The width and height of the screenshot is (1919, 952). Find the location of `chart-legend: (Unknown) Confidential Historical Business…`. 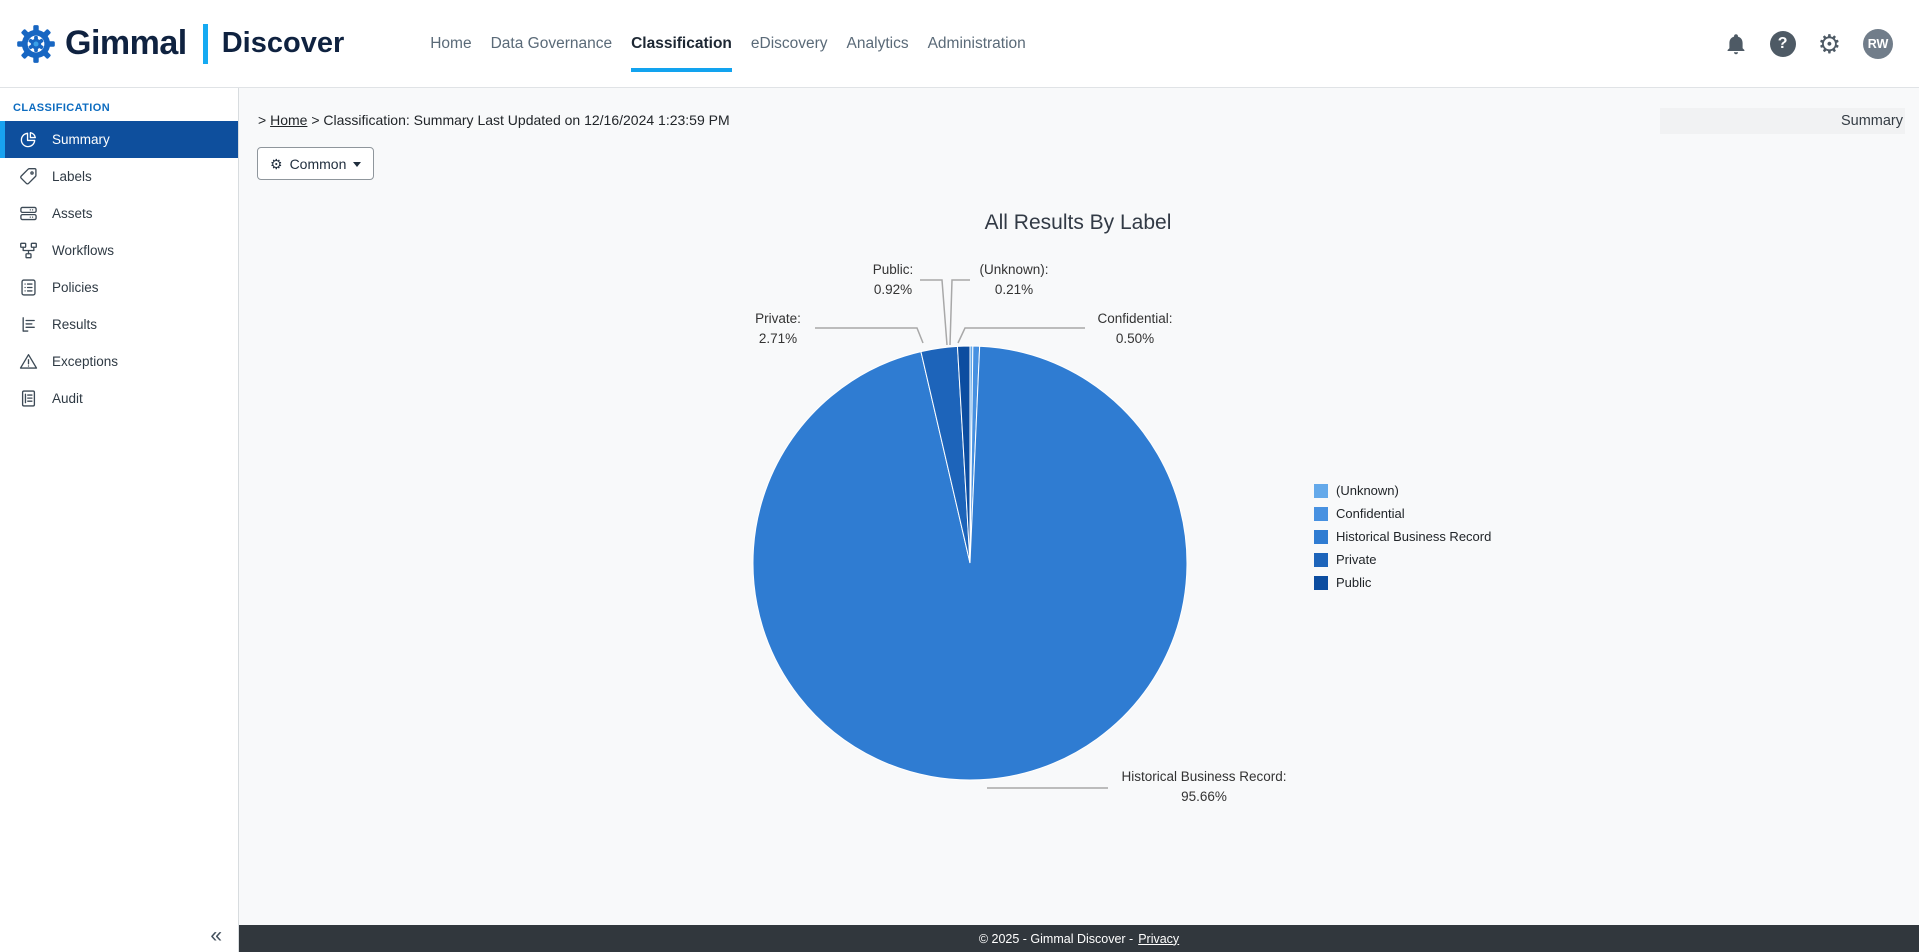

chart-legend: (Unknown) Confidential Historical Business… is located at coordinates (1402, 540).